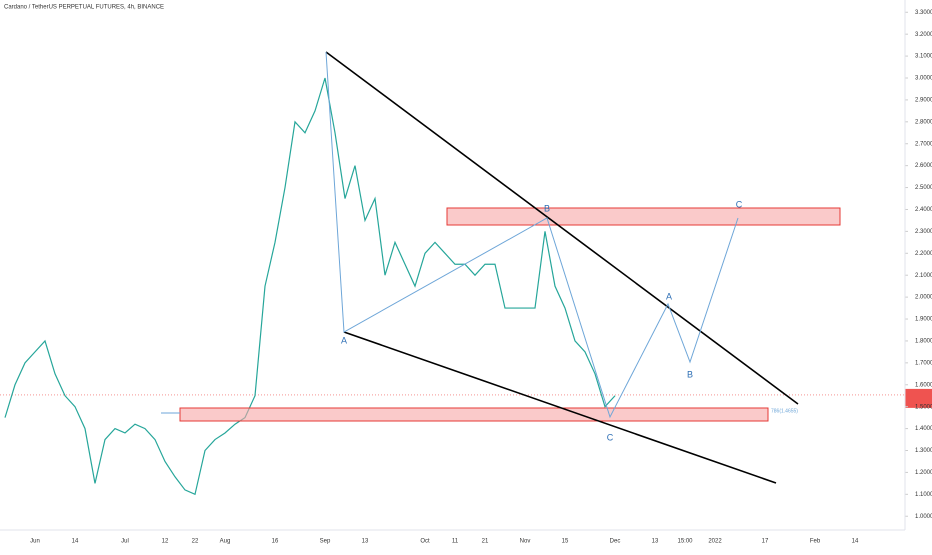 Image resolution: width=932 pixels, height=555 pixels. Describe the element at coordinates (923, 100) in the screenshot. I see `y-tick-label: 2.9000` at that location.